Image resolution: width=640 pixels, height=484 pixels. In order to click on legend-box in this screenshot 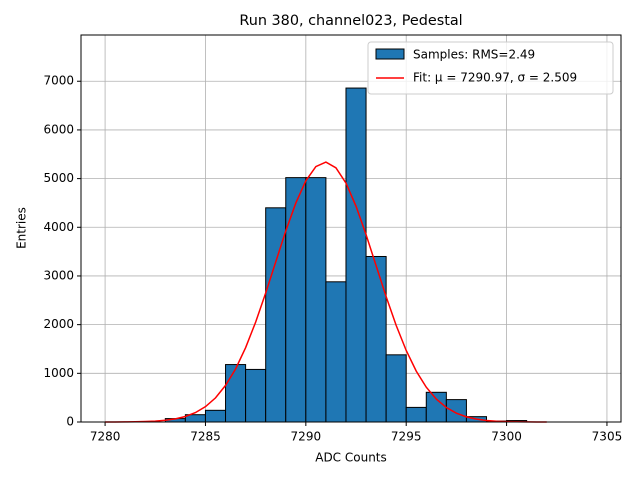, I will do `click(490, 68)`.